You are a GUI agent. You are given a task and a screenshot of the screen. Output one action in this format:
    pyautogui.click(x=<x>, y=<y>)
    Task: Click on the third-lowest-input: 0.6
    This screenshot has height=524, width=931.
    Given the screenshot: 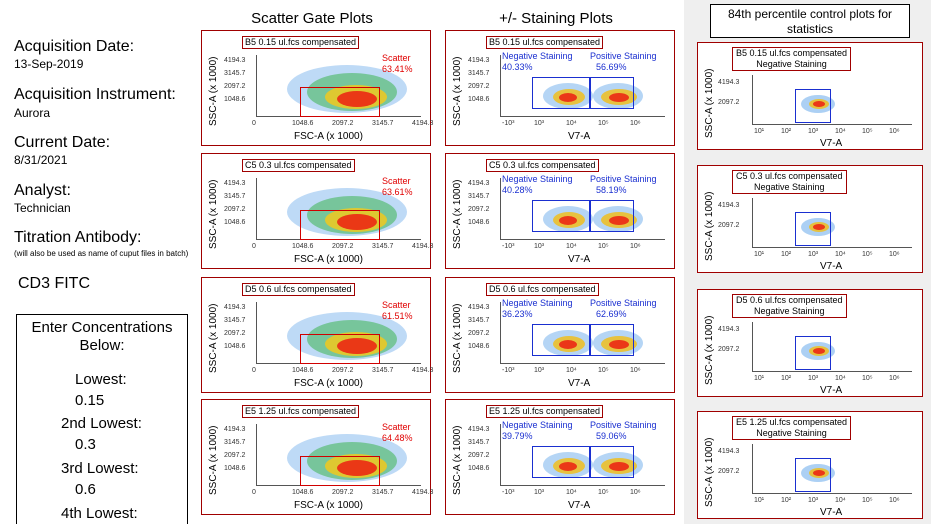 What is the action you would take?
    pyautogui.click(x=85, y=489)
    